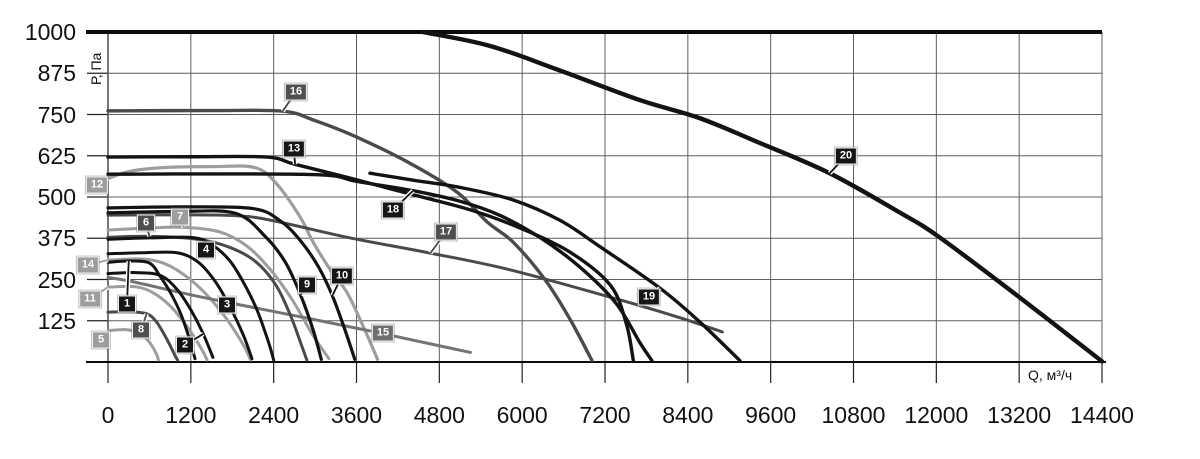 Image resolution: width=1200 pixels, height=459 pixels. Describe the element at coordinates (307, 285) in the screenshot. I see `curve-label-9: 9` at that location.